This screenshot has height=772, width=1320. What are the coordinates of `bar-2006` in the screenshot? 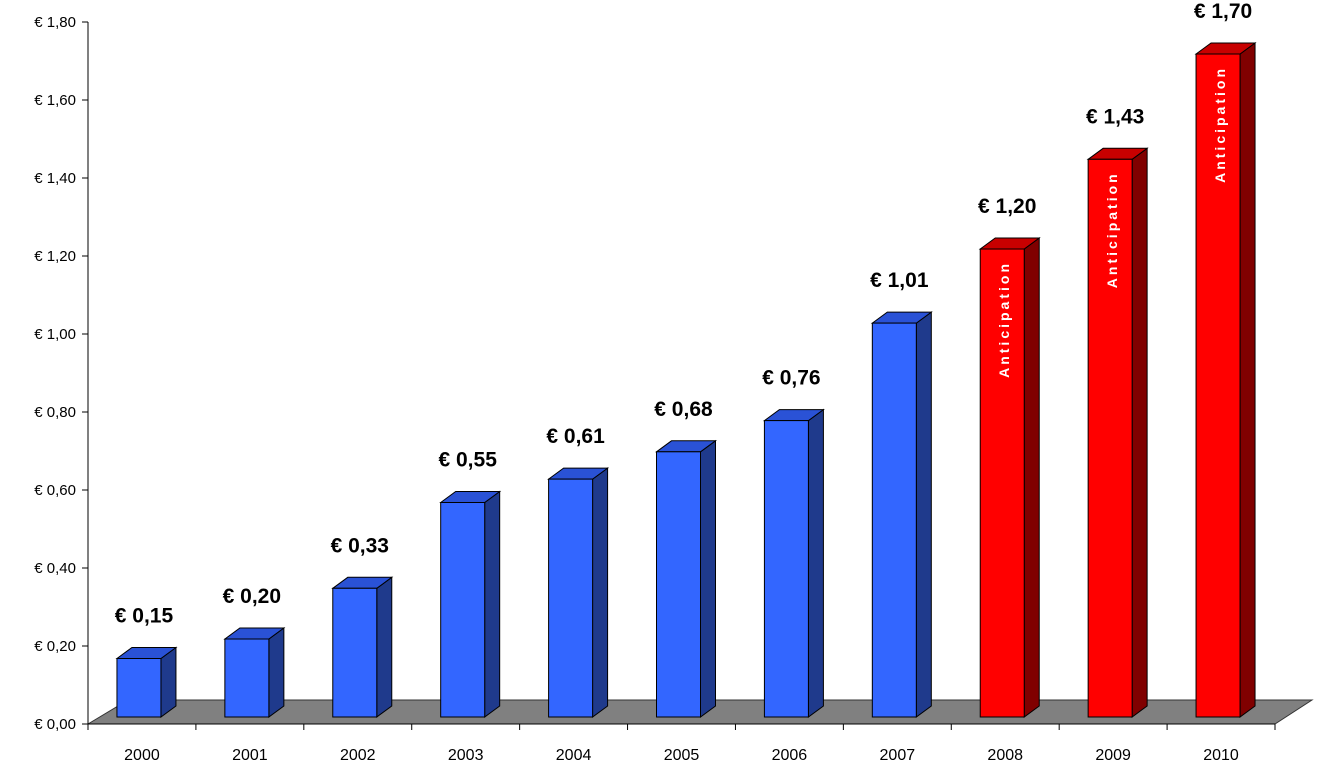 It's located at (793, 563).